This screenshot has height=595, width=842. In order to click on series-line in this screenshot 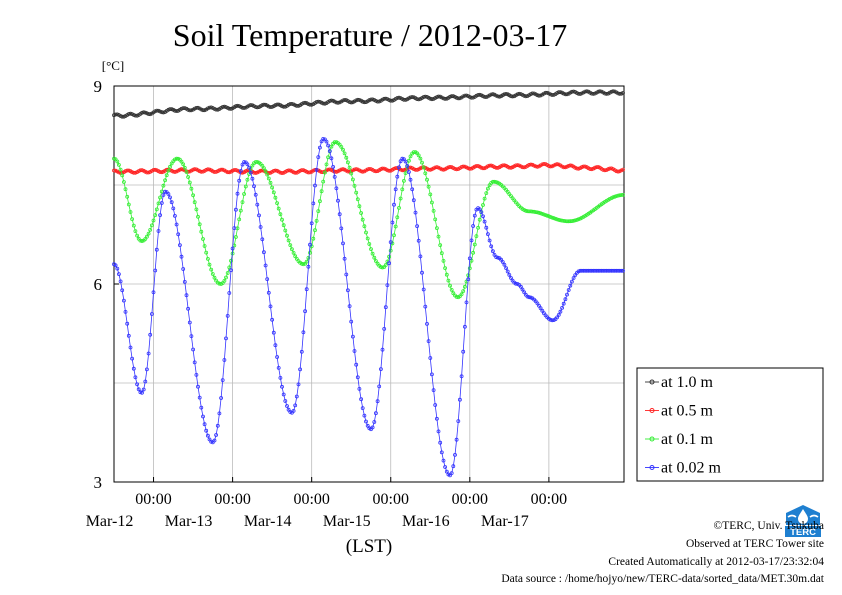, I will do `click(368, 104)`.